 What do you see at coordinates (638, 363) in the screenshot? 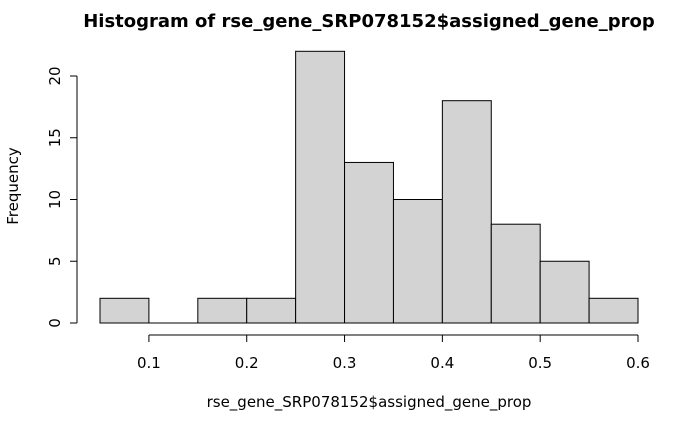
I see `x-tick-label-5: 0.6` at bounding box center [638, 363].